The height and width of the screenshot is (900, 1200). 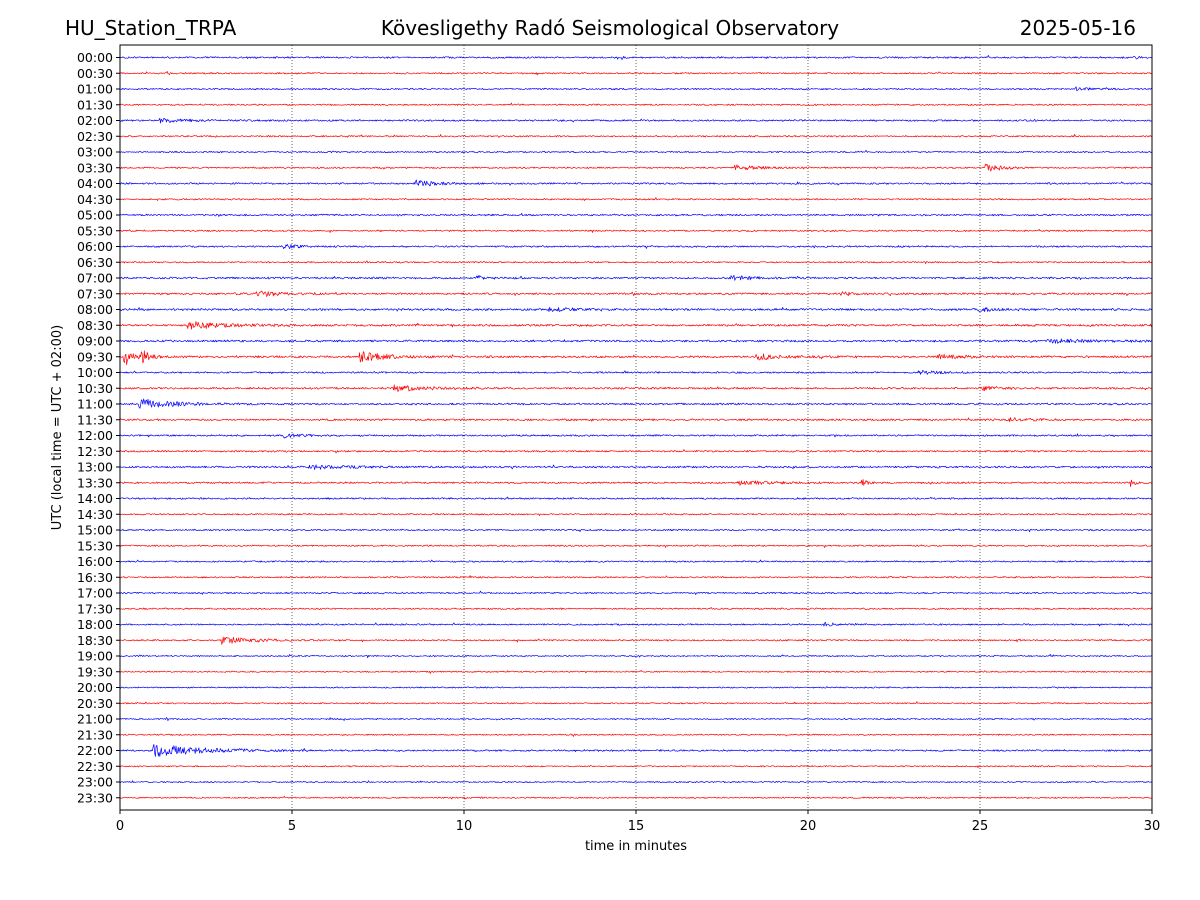 What do you see at coordinates (95, 640) in the screenshot?
I see `y-tick-label: 18:30` at bounding box center [95, 640].